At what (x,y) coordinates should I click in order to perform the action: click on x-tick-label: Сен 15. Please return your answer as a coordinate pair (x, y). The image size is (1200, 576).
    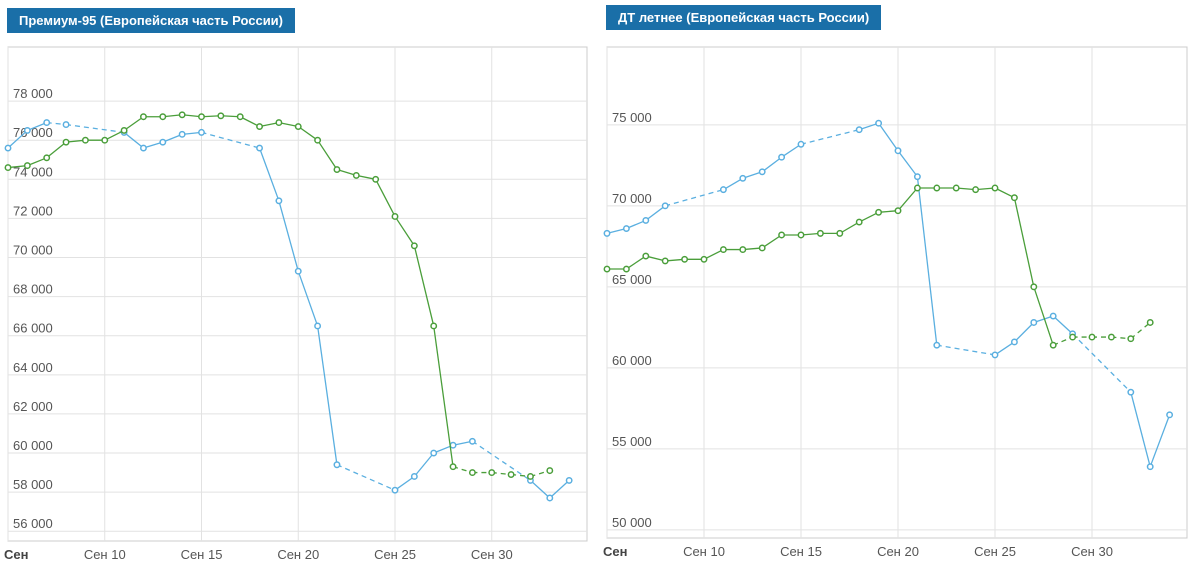
    Looking at the image, I should click on (801, 551).